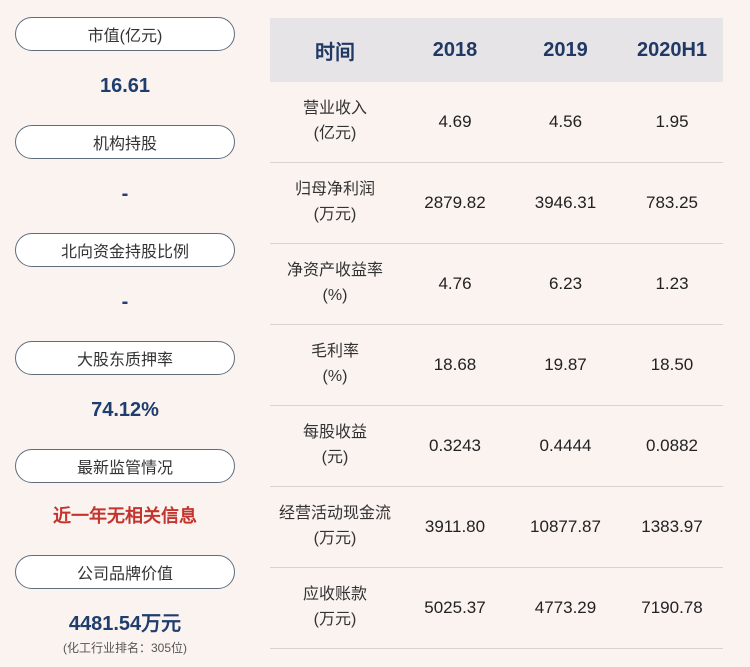 This screenshot has height=667, width=750. Describe the element at coordinates (125, 466) in the screenshot. I see `pill-latest-regulation: 最新监管情况` at that location.